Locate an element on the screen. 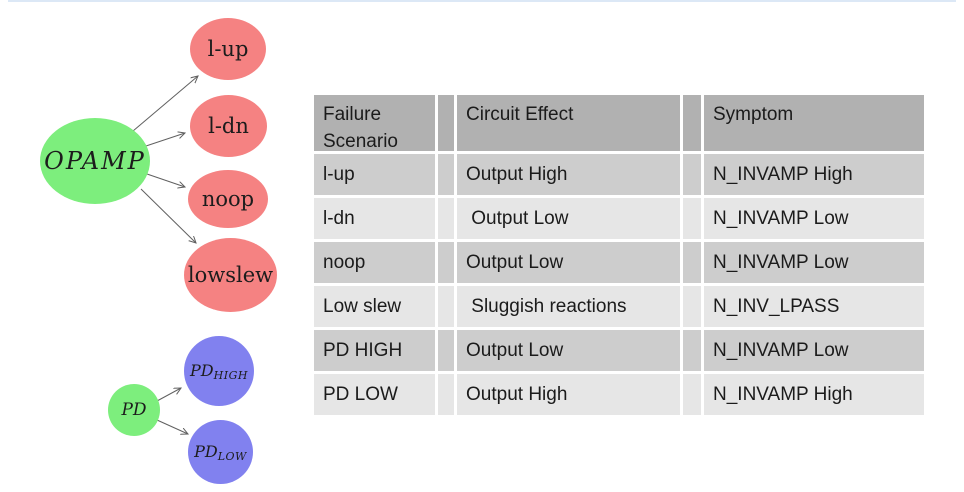 This screenshot has height=492, width=964. cell-scenario: PD HIGH is located at coordinates (374, 350).